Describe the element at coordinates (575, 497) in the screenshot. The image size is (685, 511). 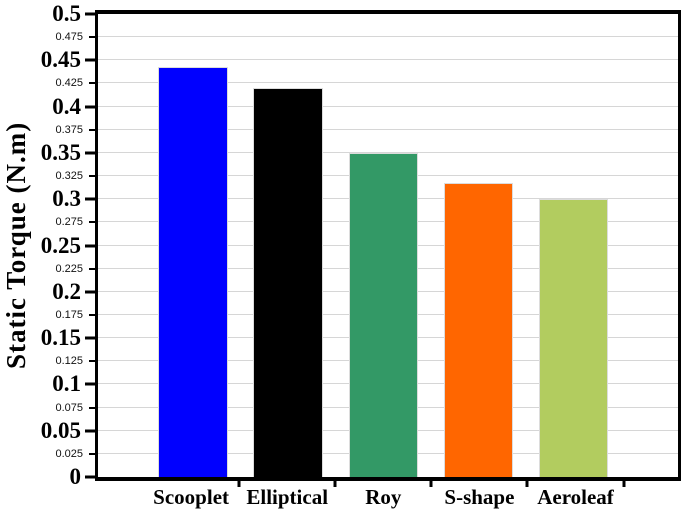
I see `x-category-label: Aeroleaf` at that location.